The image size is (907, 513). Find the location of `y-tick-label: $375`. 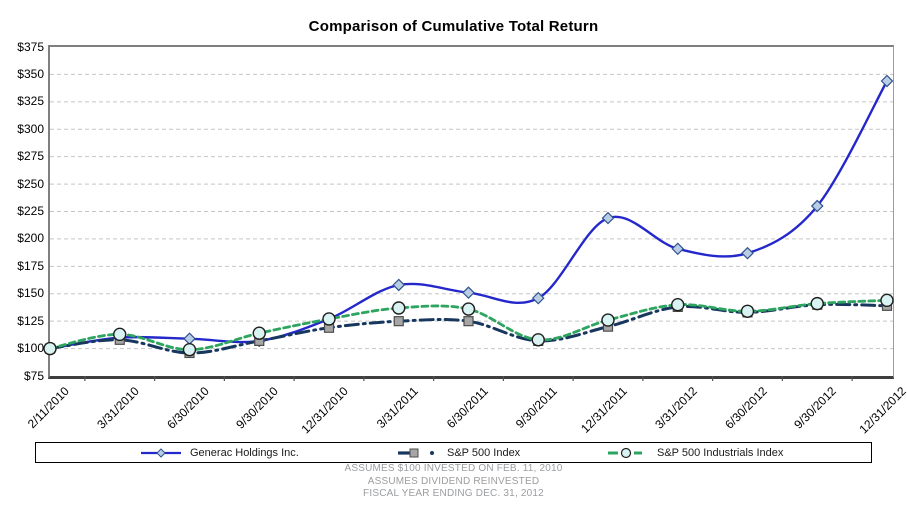

y-tick-label: $375 is located at coordinates (30, 46).